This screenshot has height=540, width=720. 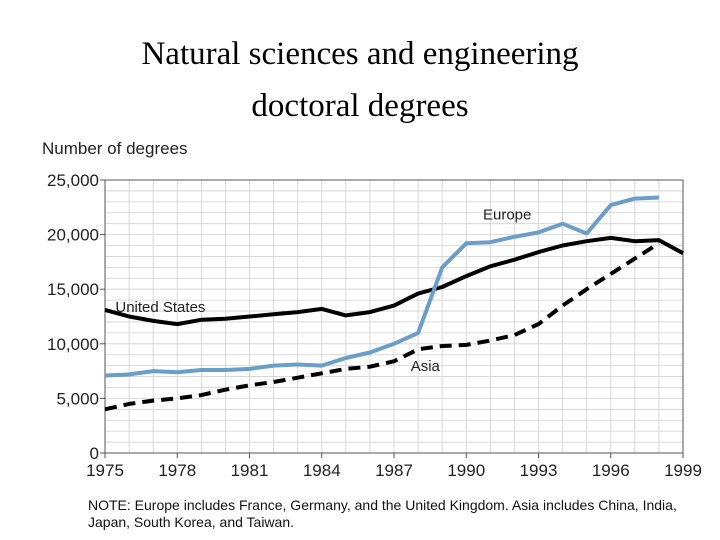 I want to click on series-label-united-states: United States, so click(x=160, y=307).